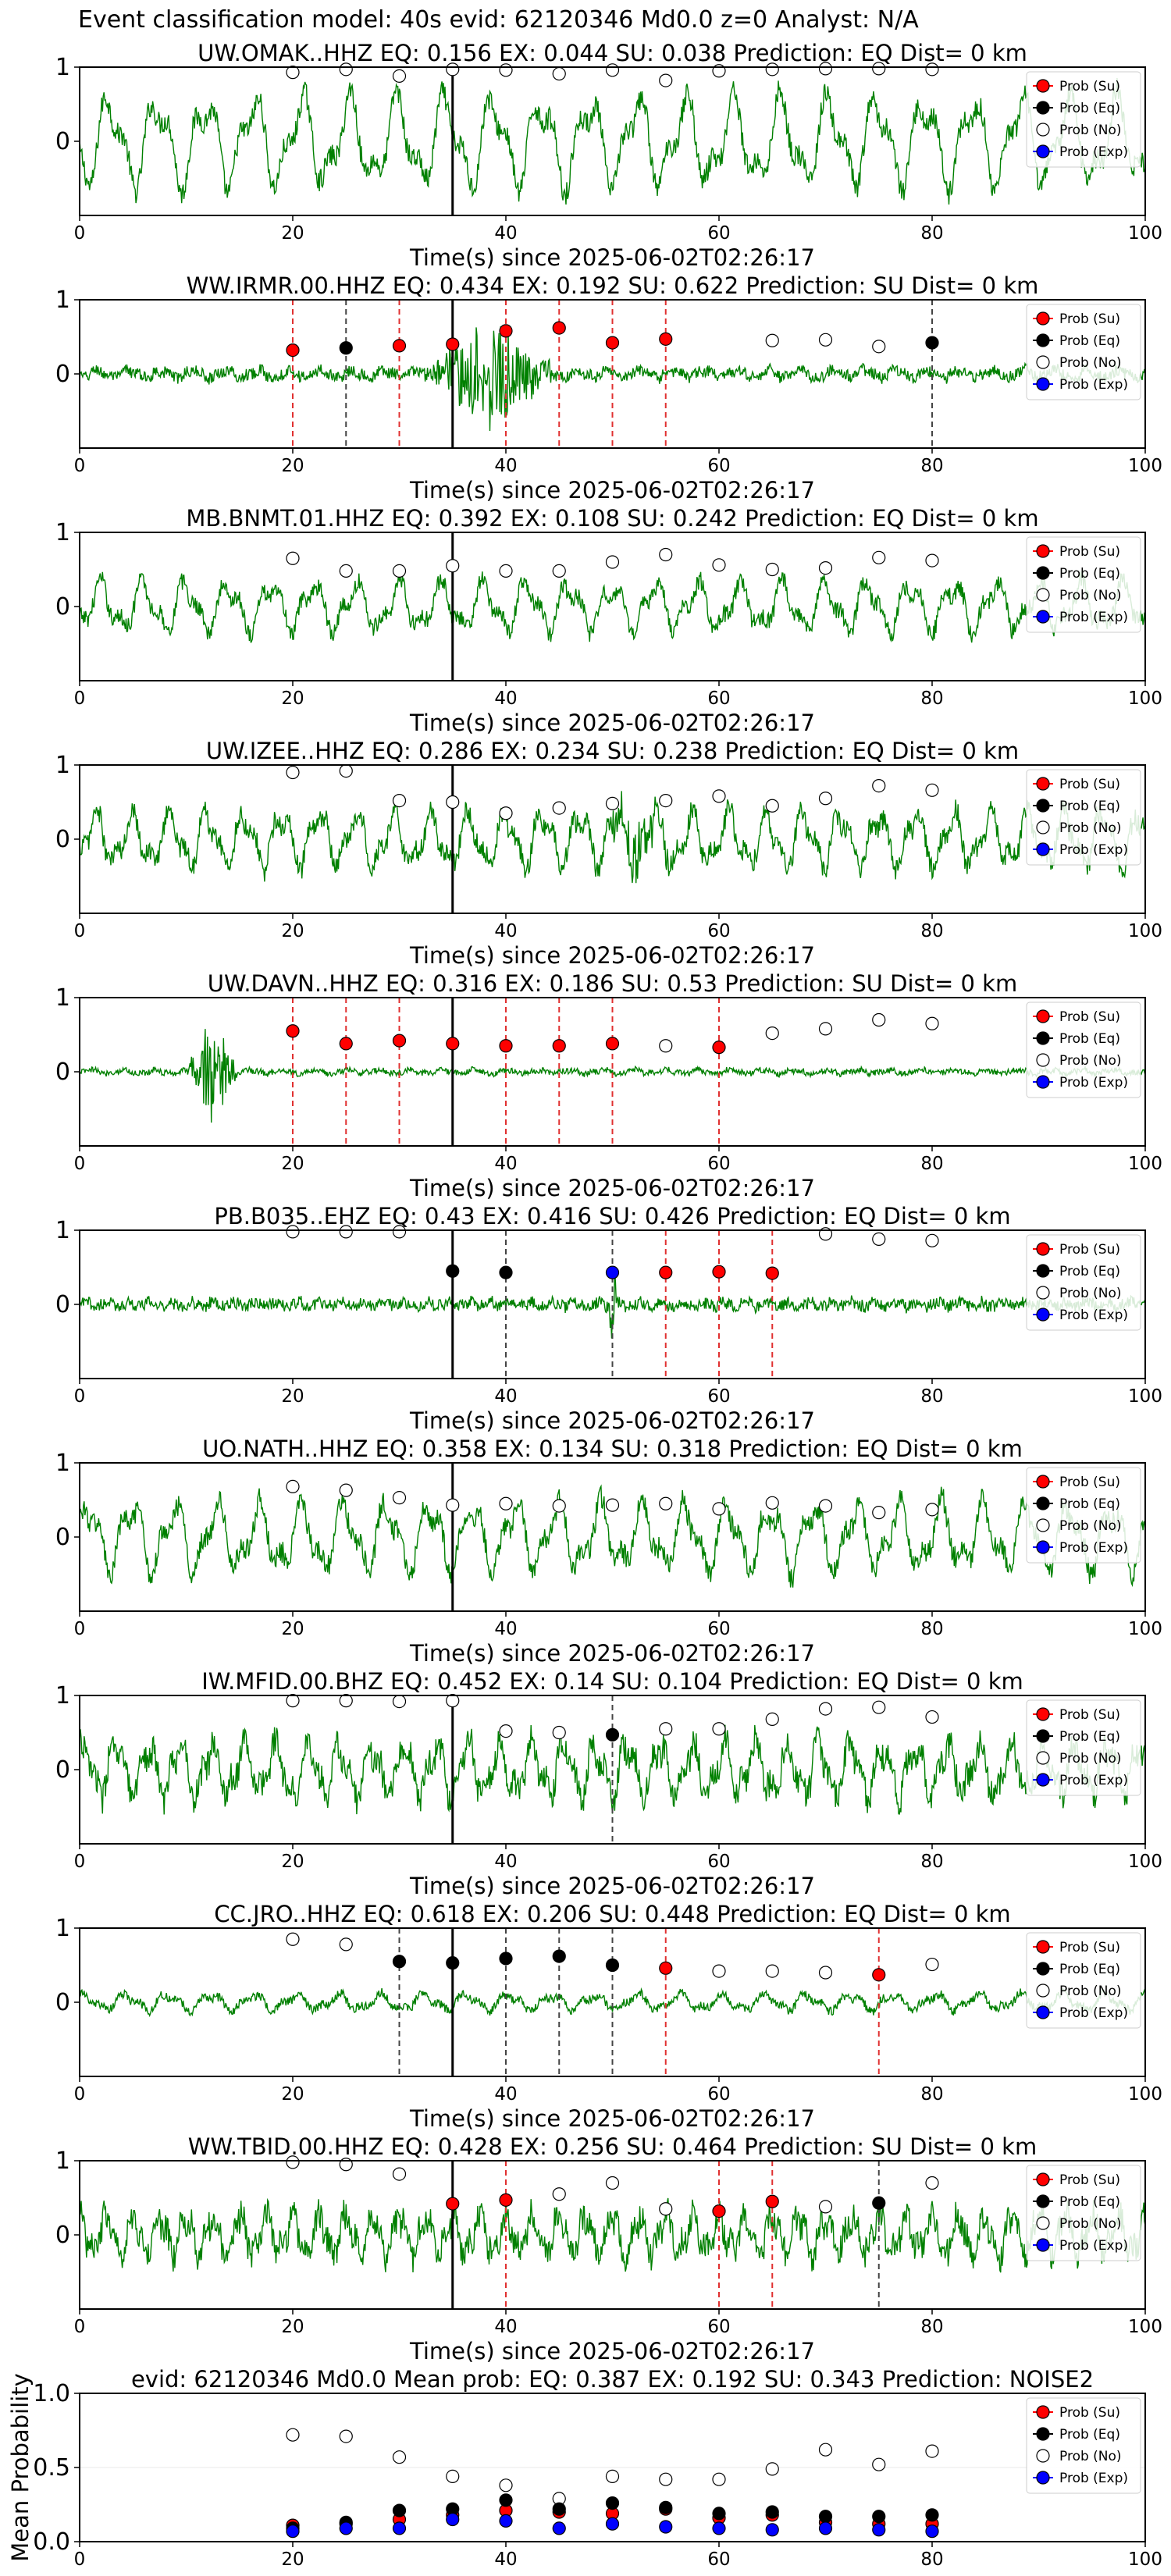 The height and width of the screenshot is (2576, 1171). What do you see at coordinates (51, 2468) in the screenshot?
I see `y-tick-label: 0.5` at bounding box center [51, 2468].